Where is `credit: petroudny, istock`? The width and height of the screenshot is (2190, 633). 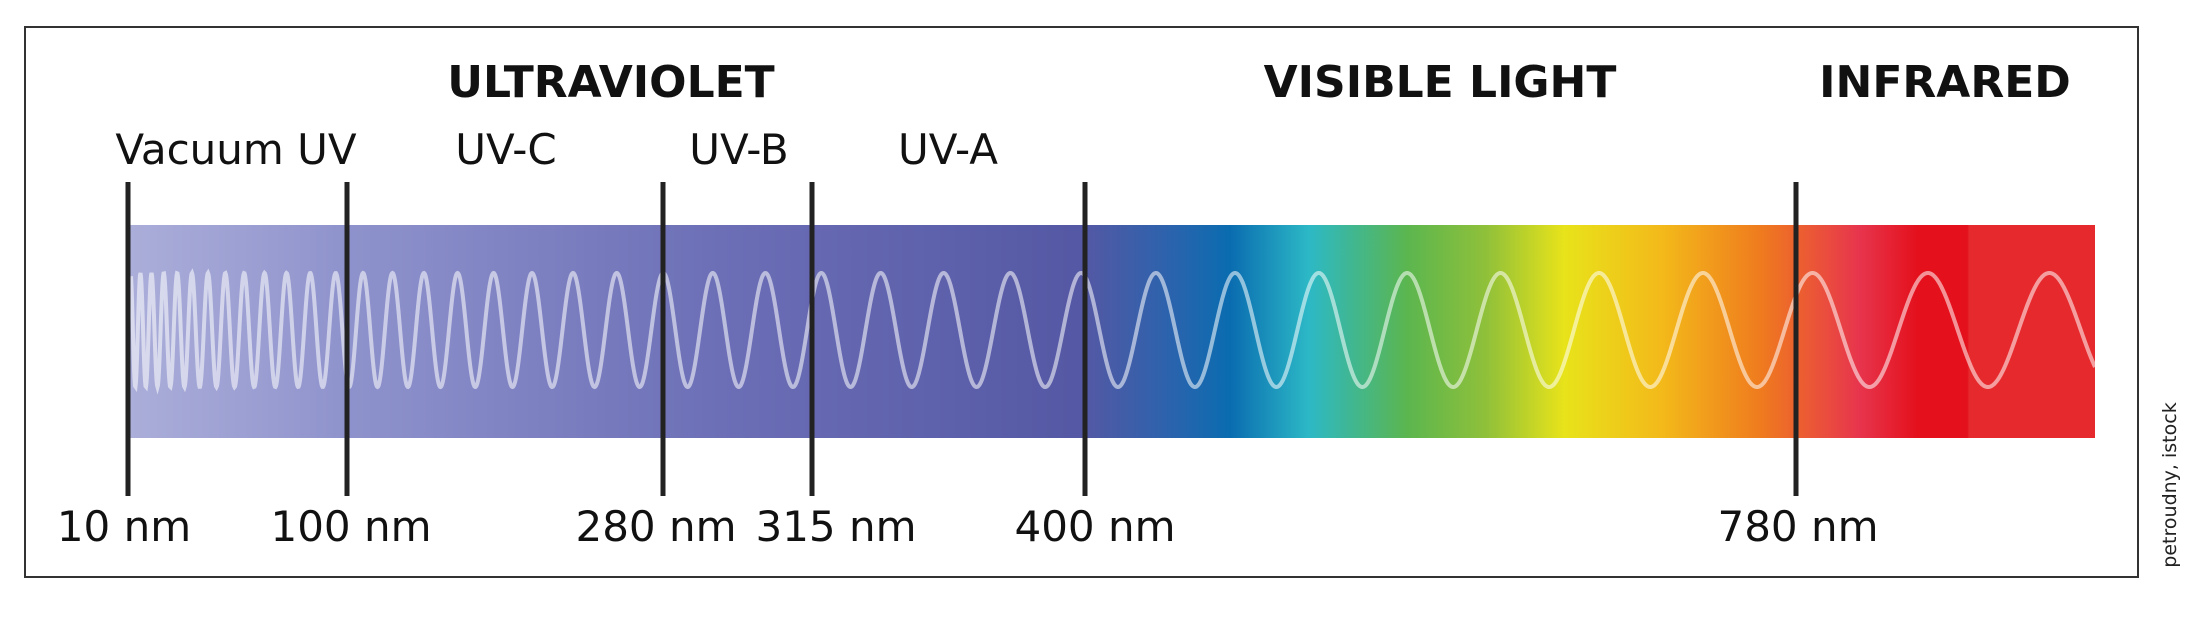 credit: petroudny, istock is located at coordinates (2170, 484).